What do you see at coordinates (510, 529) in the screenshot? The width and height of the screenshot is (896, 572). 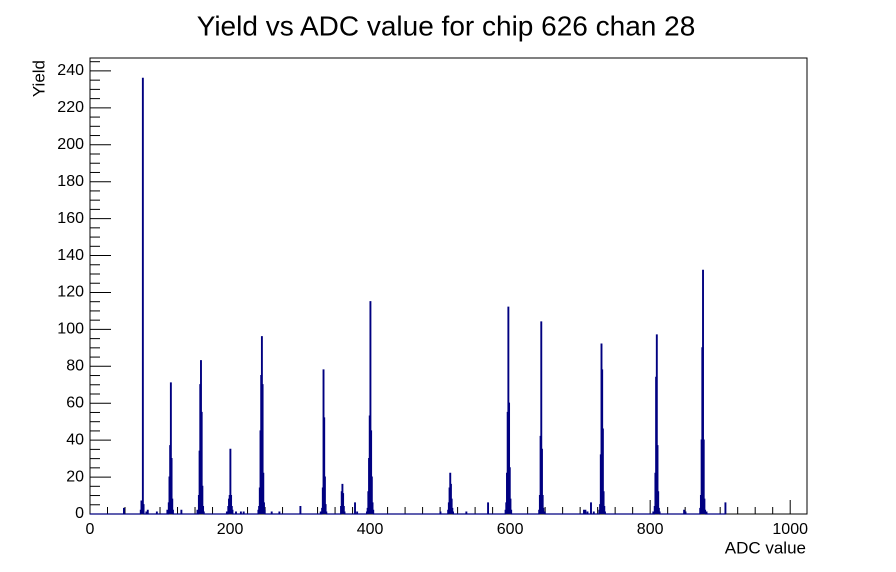 I see `x-tick-label: 600` at bounding box center [510, 529].